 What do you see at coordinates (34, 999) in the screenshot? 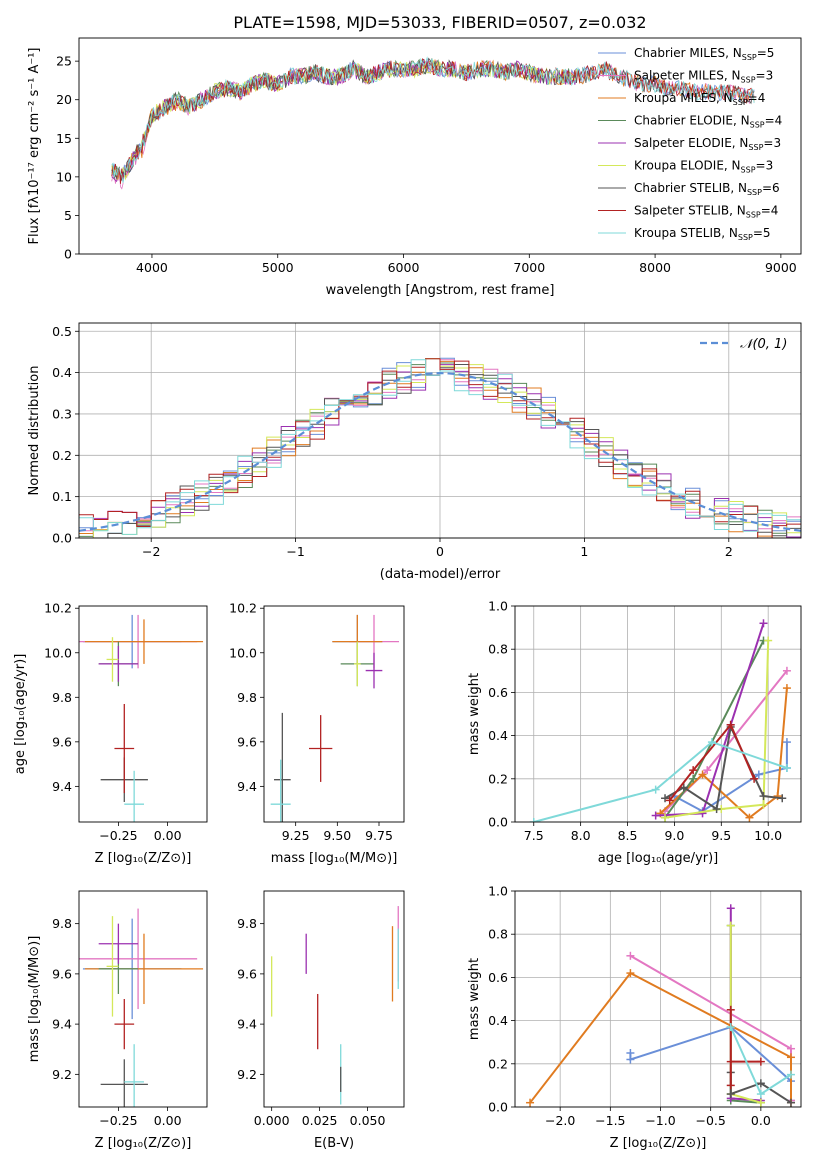
I see `y-axis-label: mass [log₁₀(M/M⊙)]` at bounding box center [34, 999].